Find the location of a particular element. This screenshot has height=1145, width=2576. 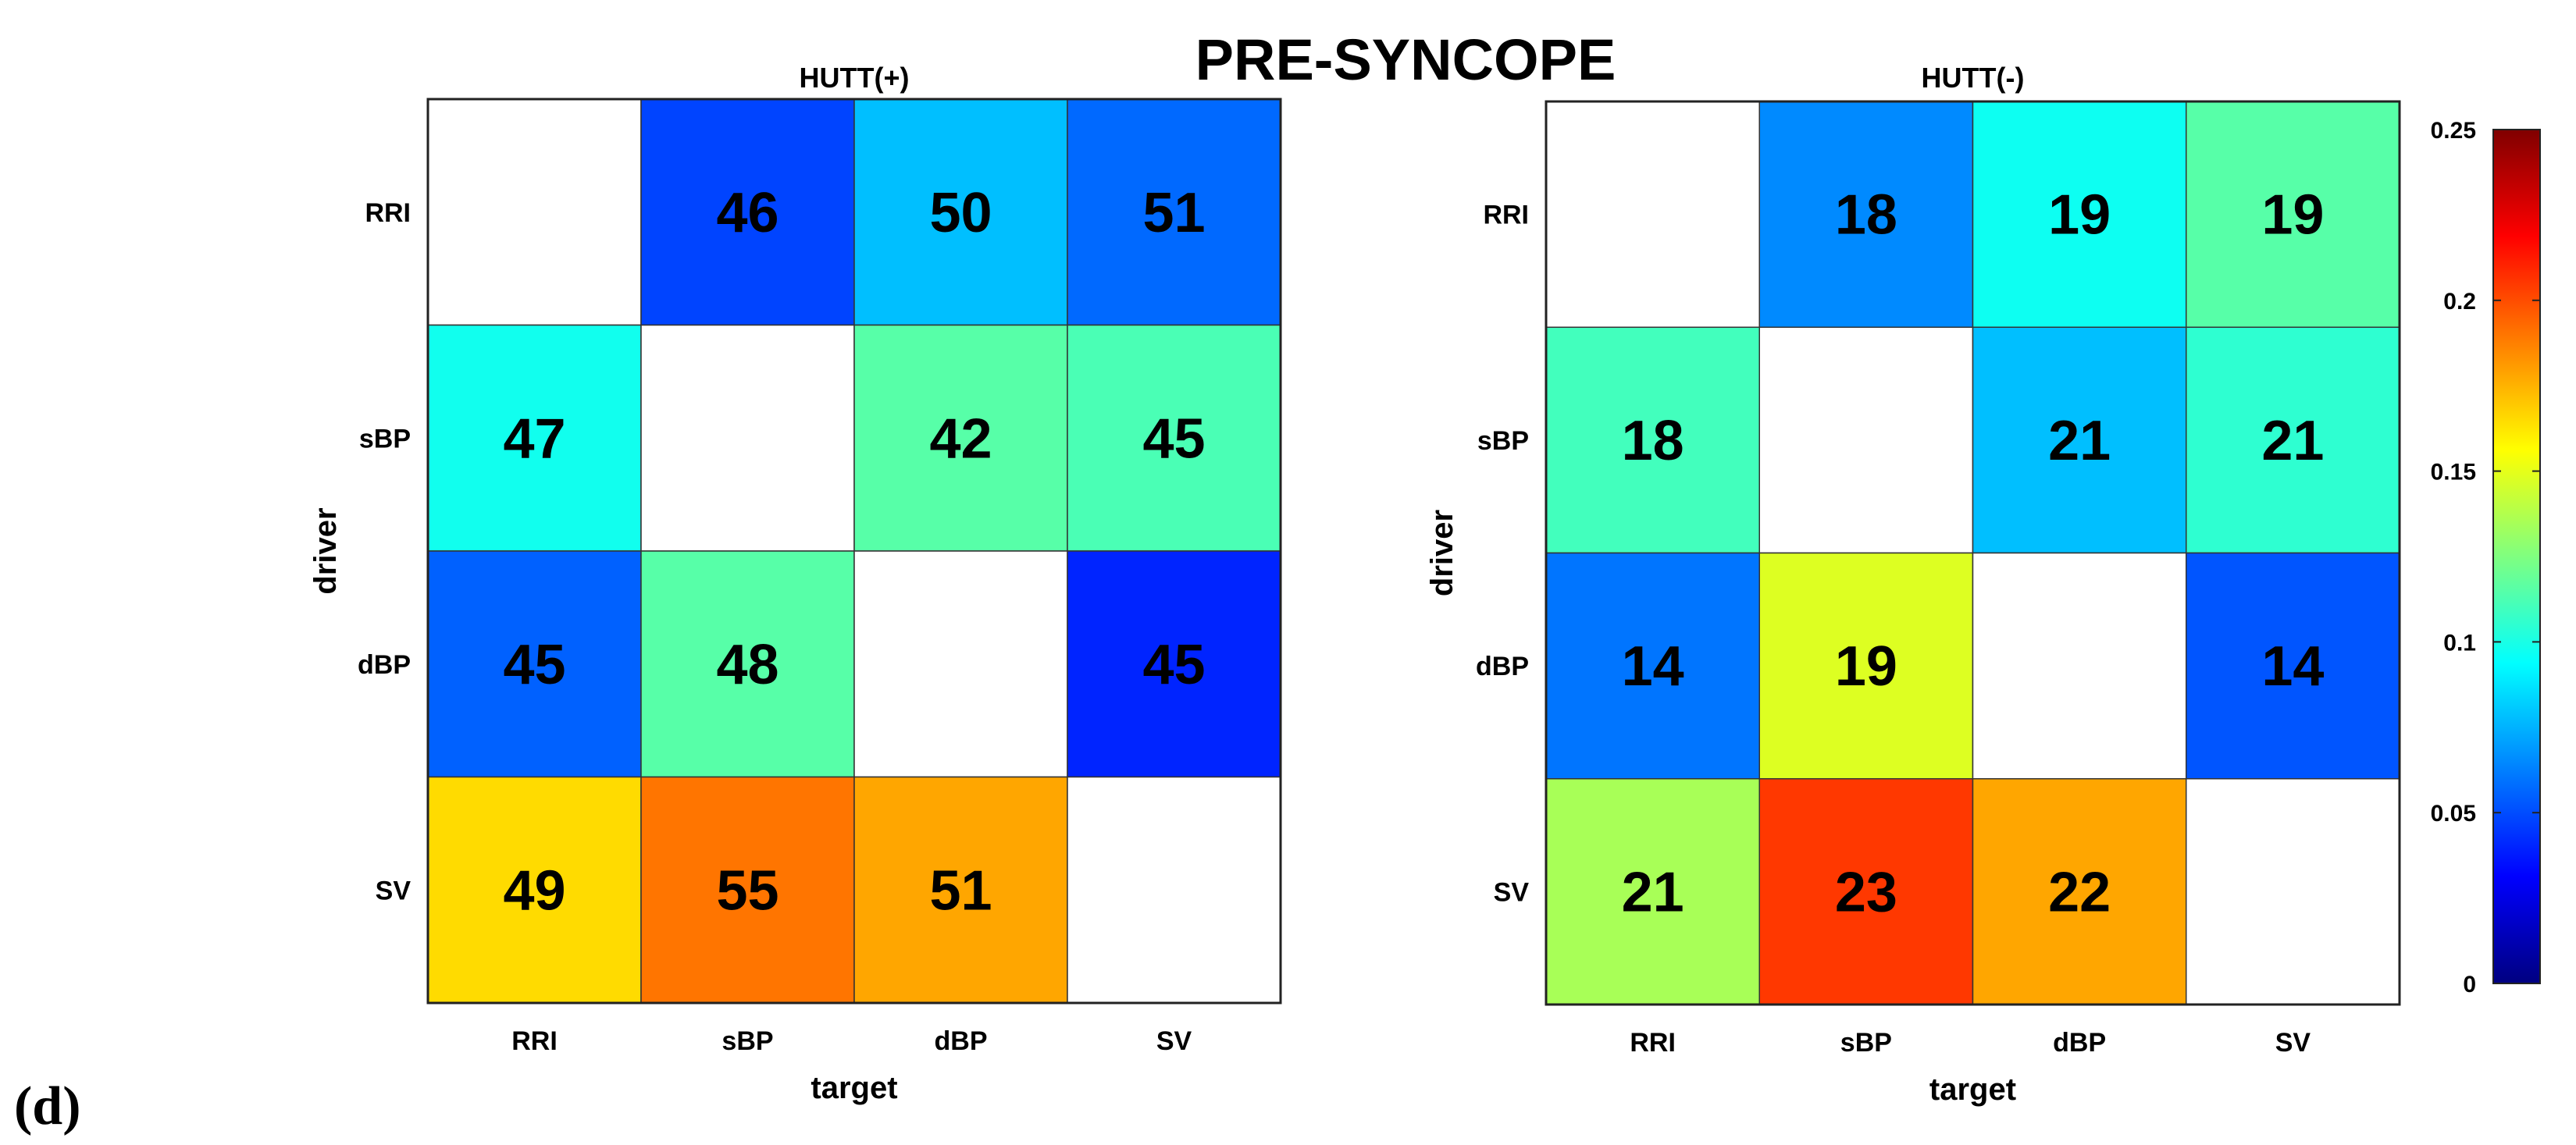

colorbar-tick-label: 0.05 is located at coordinates (2454, 814).